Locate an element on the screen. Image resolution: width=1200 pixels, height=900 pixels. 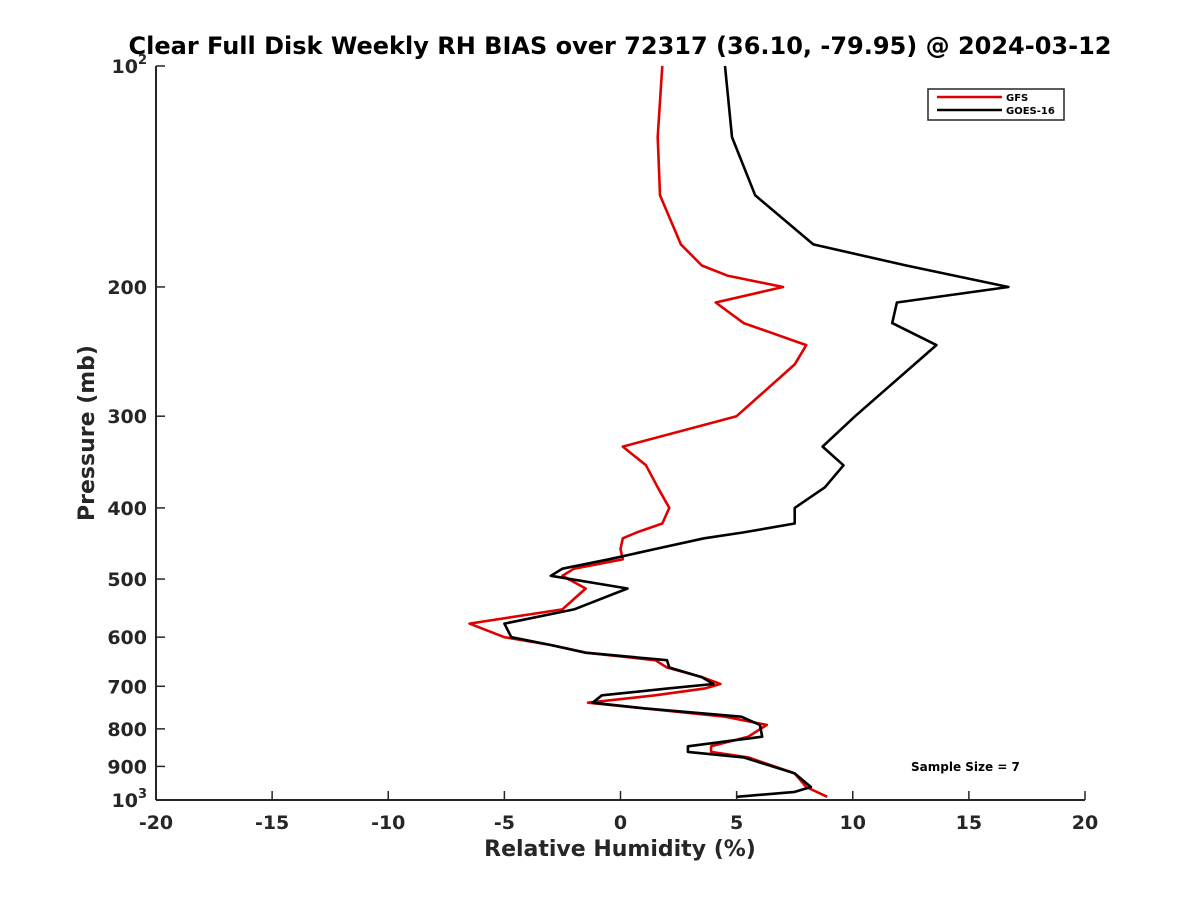
y-tick-label: 10³ is located at coordinates (130, 799).